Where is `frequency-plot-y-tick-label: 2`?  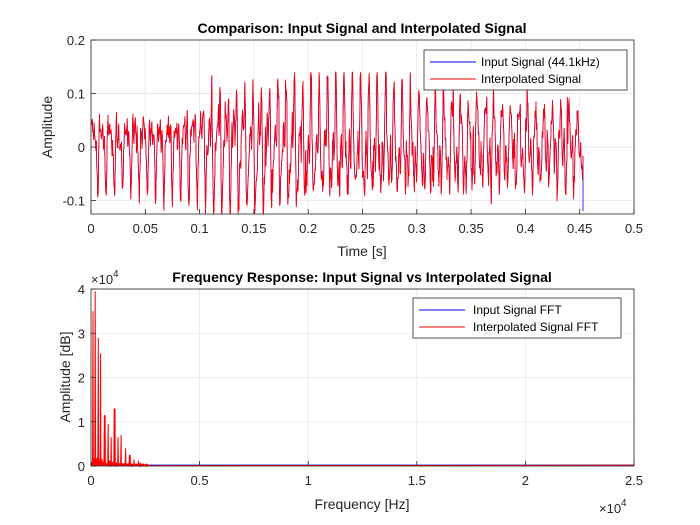
frequency-plot-y-tick-label: 2 is located at coordinates (81, 378).